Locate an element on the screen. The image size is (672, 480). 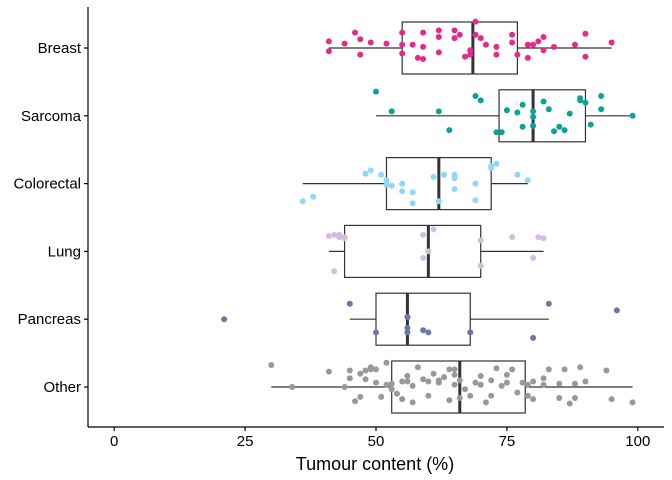
y-tick-label-colorectal: Colorectal is located at coordinates (47, 184).